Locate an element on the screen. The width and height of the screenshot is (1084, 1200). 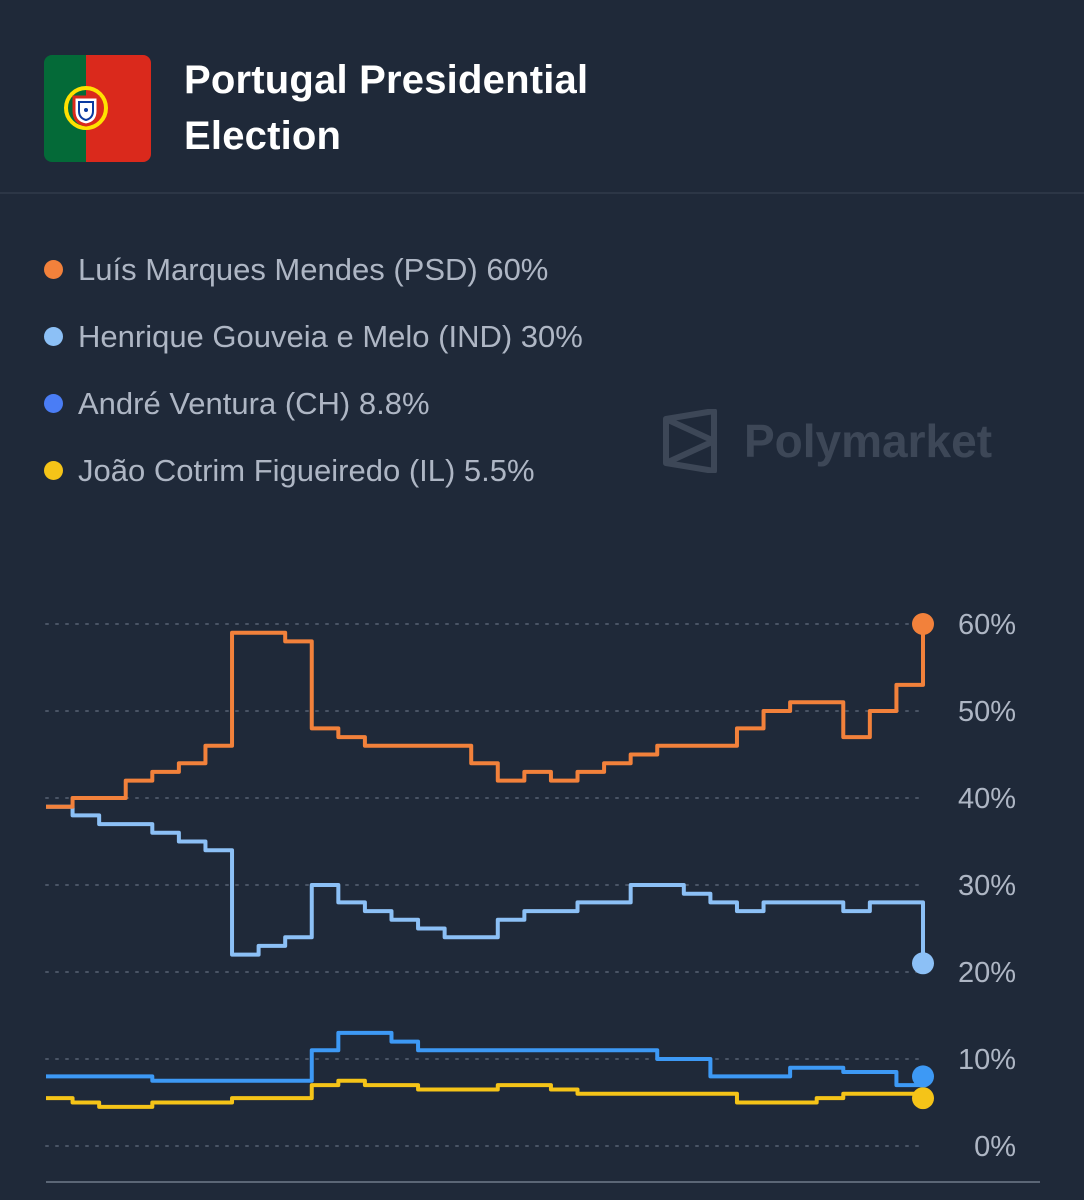
legend-item-mendes: Luís Marques Mendes (PSD) 60% is located at coordinates (313, 269).